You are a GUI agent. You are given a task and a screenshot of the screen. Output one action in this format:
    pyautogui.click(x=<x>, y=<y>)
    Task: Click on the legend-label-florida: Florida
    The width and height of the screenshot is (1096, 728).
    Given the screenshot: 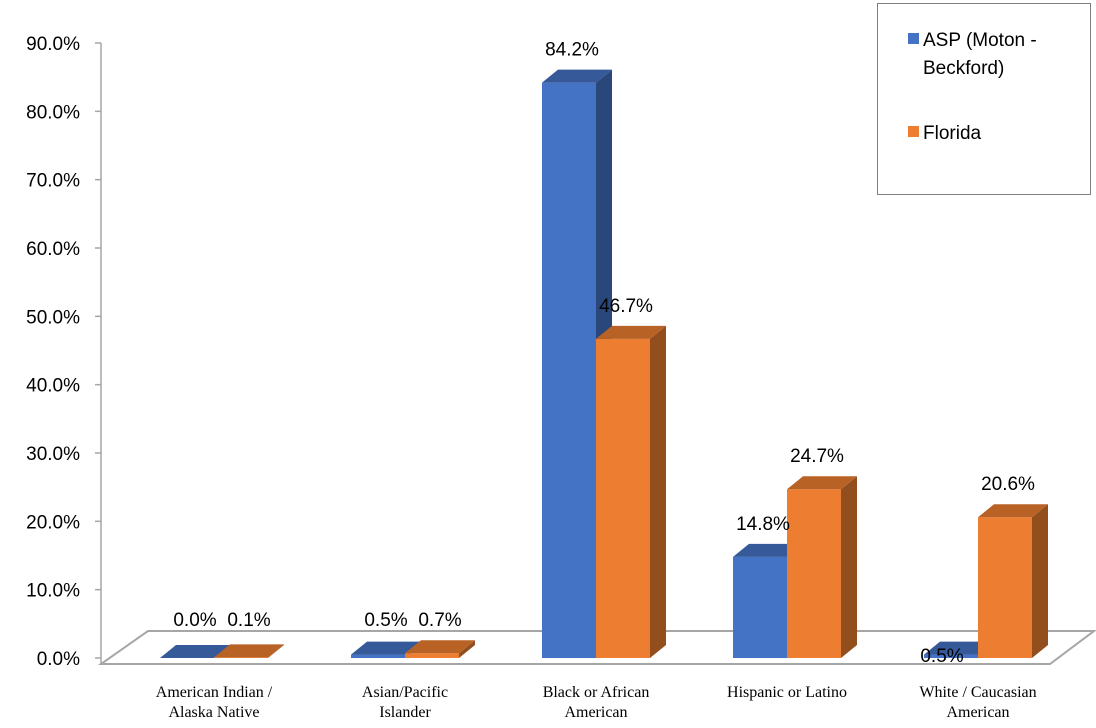 What is the action you would take?
    pyautogui.click(x=952, y=133)
    